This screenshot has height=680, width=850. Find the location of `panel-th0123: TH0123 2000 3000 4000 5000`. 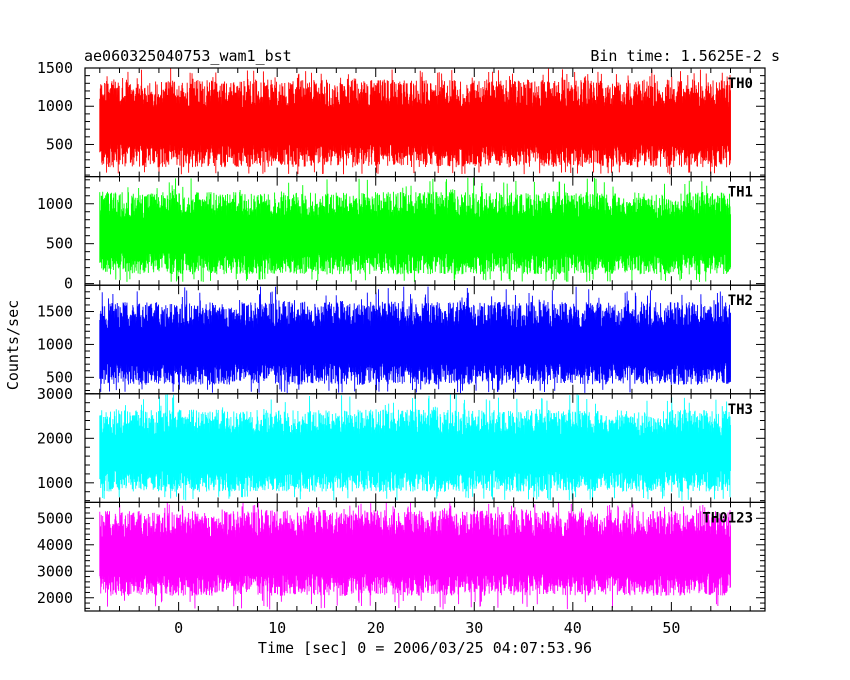

panel-th0123: TH0123 2000 3000 4000 5000 is located at coordinates (401, 556).